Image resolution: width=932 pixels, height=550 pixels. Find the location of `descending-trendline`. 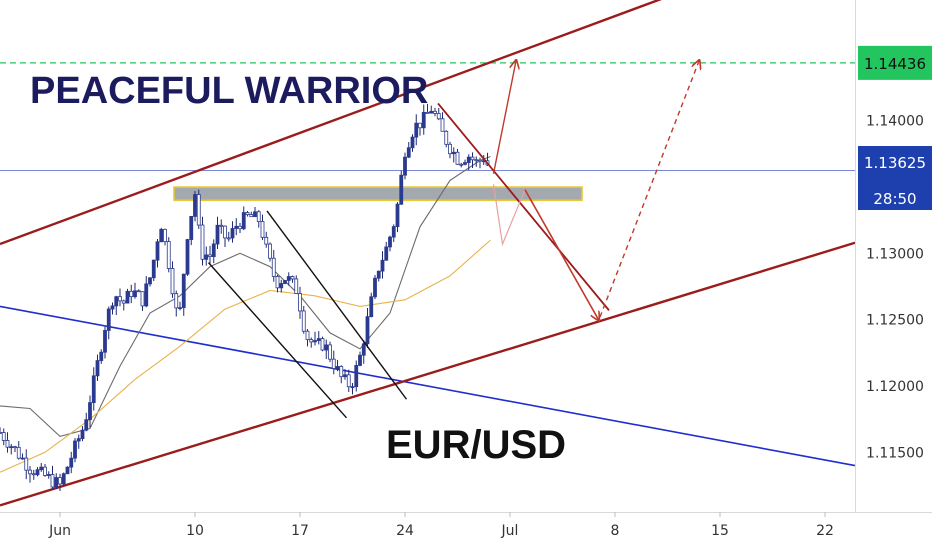

descending-trendline is located at coordinates (523, 206).